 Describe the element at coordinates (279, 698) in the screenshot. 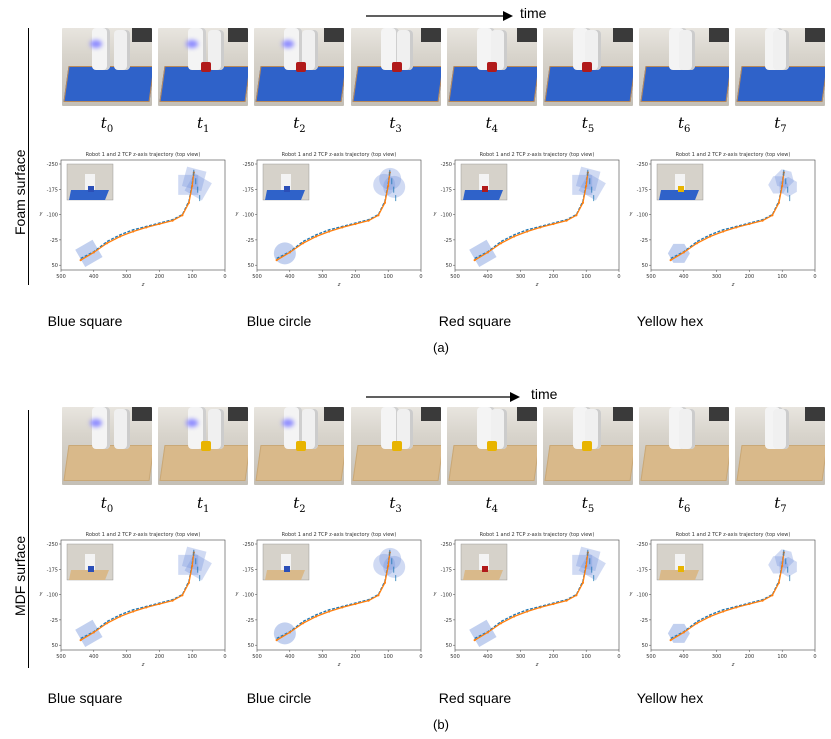

I see `plot-caption: Blue circle` at that location.